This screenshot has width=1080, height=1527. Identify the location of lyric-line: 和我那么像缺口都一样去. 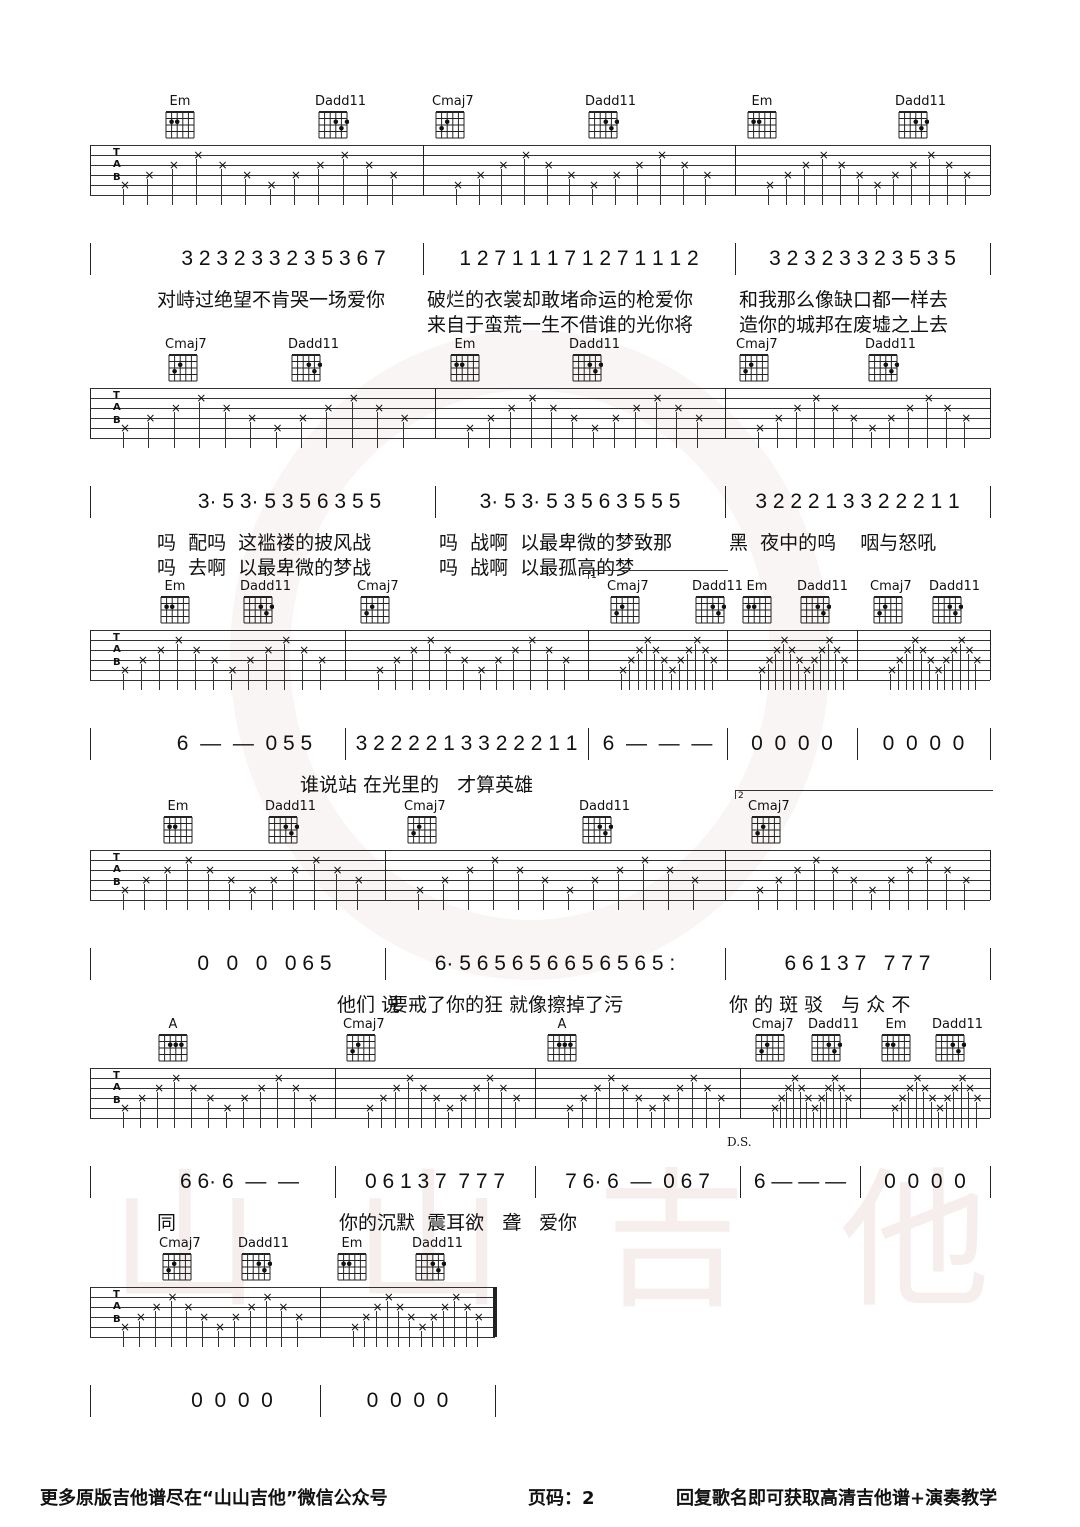
(844, 300).